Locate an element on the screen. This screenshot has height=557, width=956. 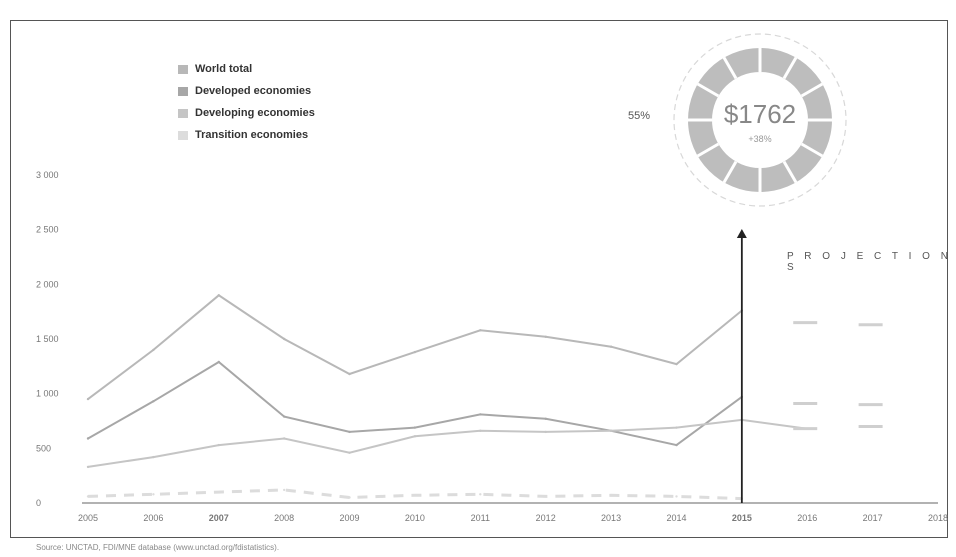
x-tick-label: 2016 is located at coordinates (807, 518).